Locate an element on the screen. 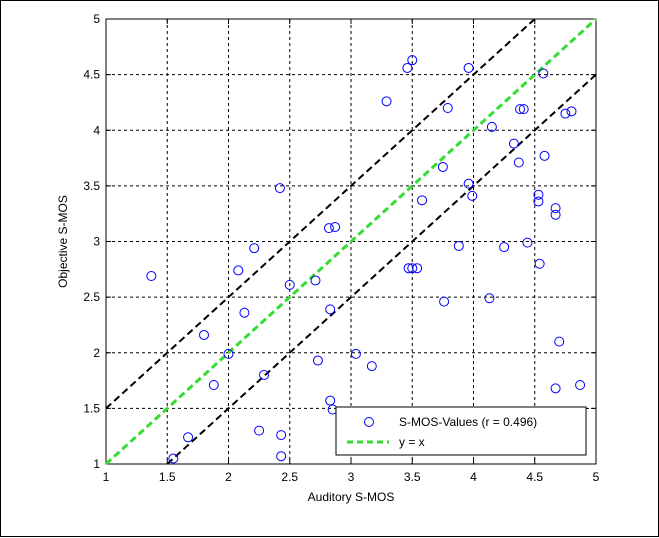 Image resolution: width=659 pixels, height=538 pixels. y-tick-label: 2.5 is located at coordinates (91, 297).